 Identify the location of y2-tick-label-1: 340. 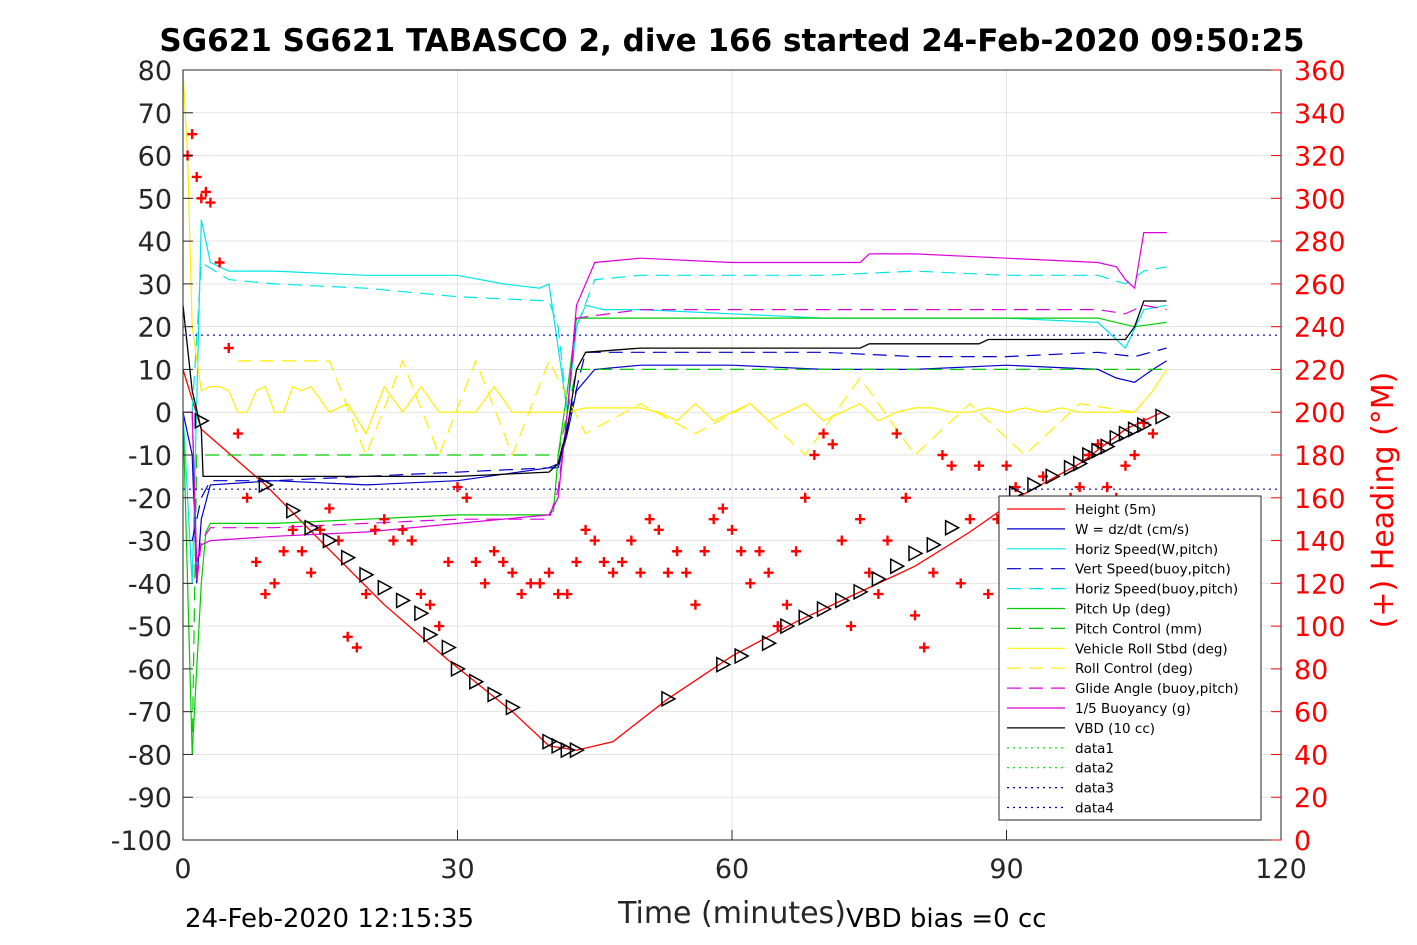
(1320, 114).